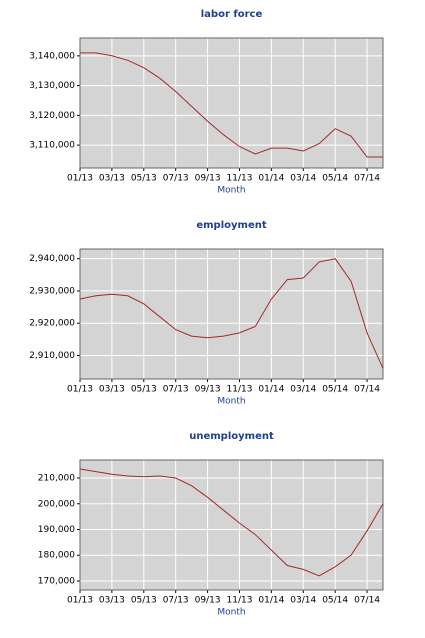 The width and height of the screenshot is (425, 638). Describe the element at coordinates (231, 225) in the screenshot. I see `chart-title: employment` at that location.